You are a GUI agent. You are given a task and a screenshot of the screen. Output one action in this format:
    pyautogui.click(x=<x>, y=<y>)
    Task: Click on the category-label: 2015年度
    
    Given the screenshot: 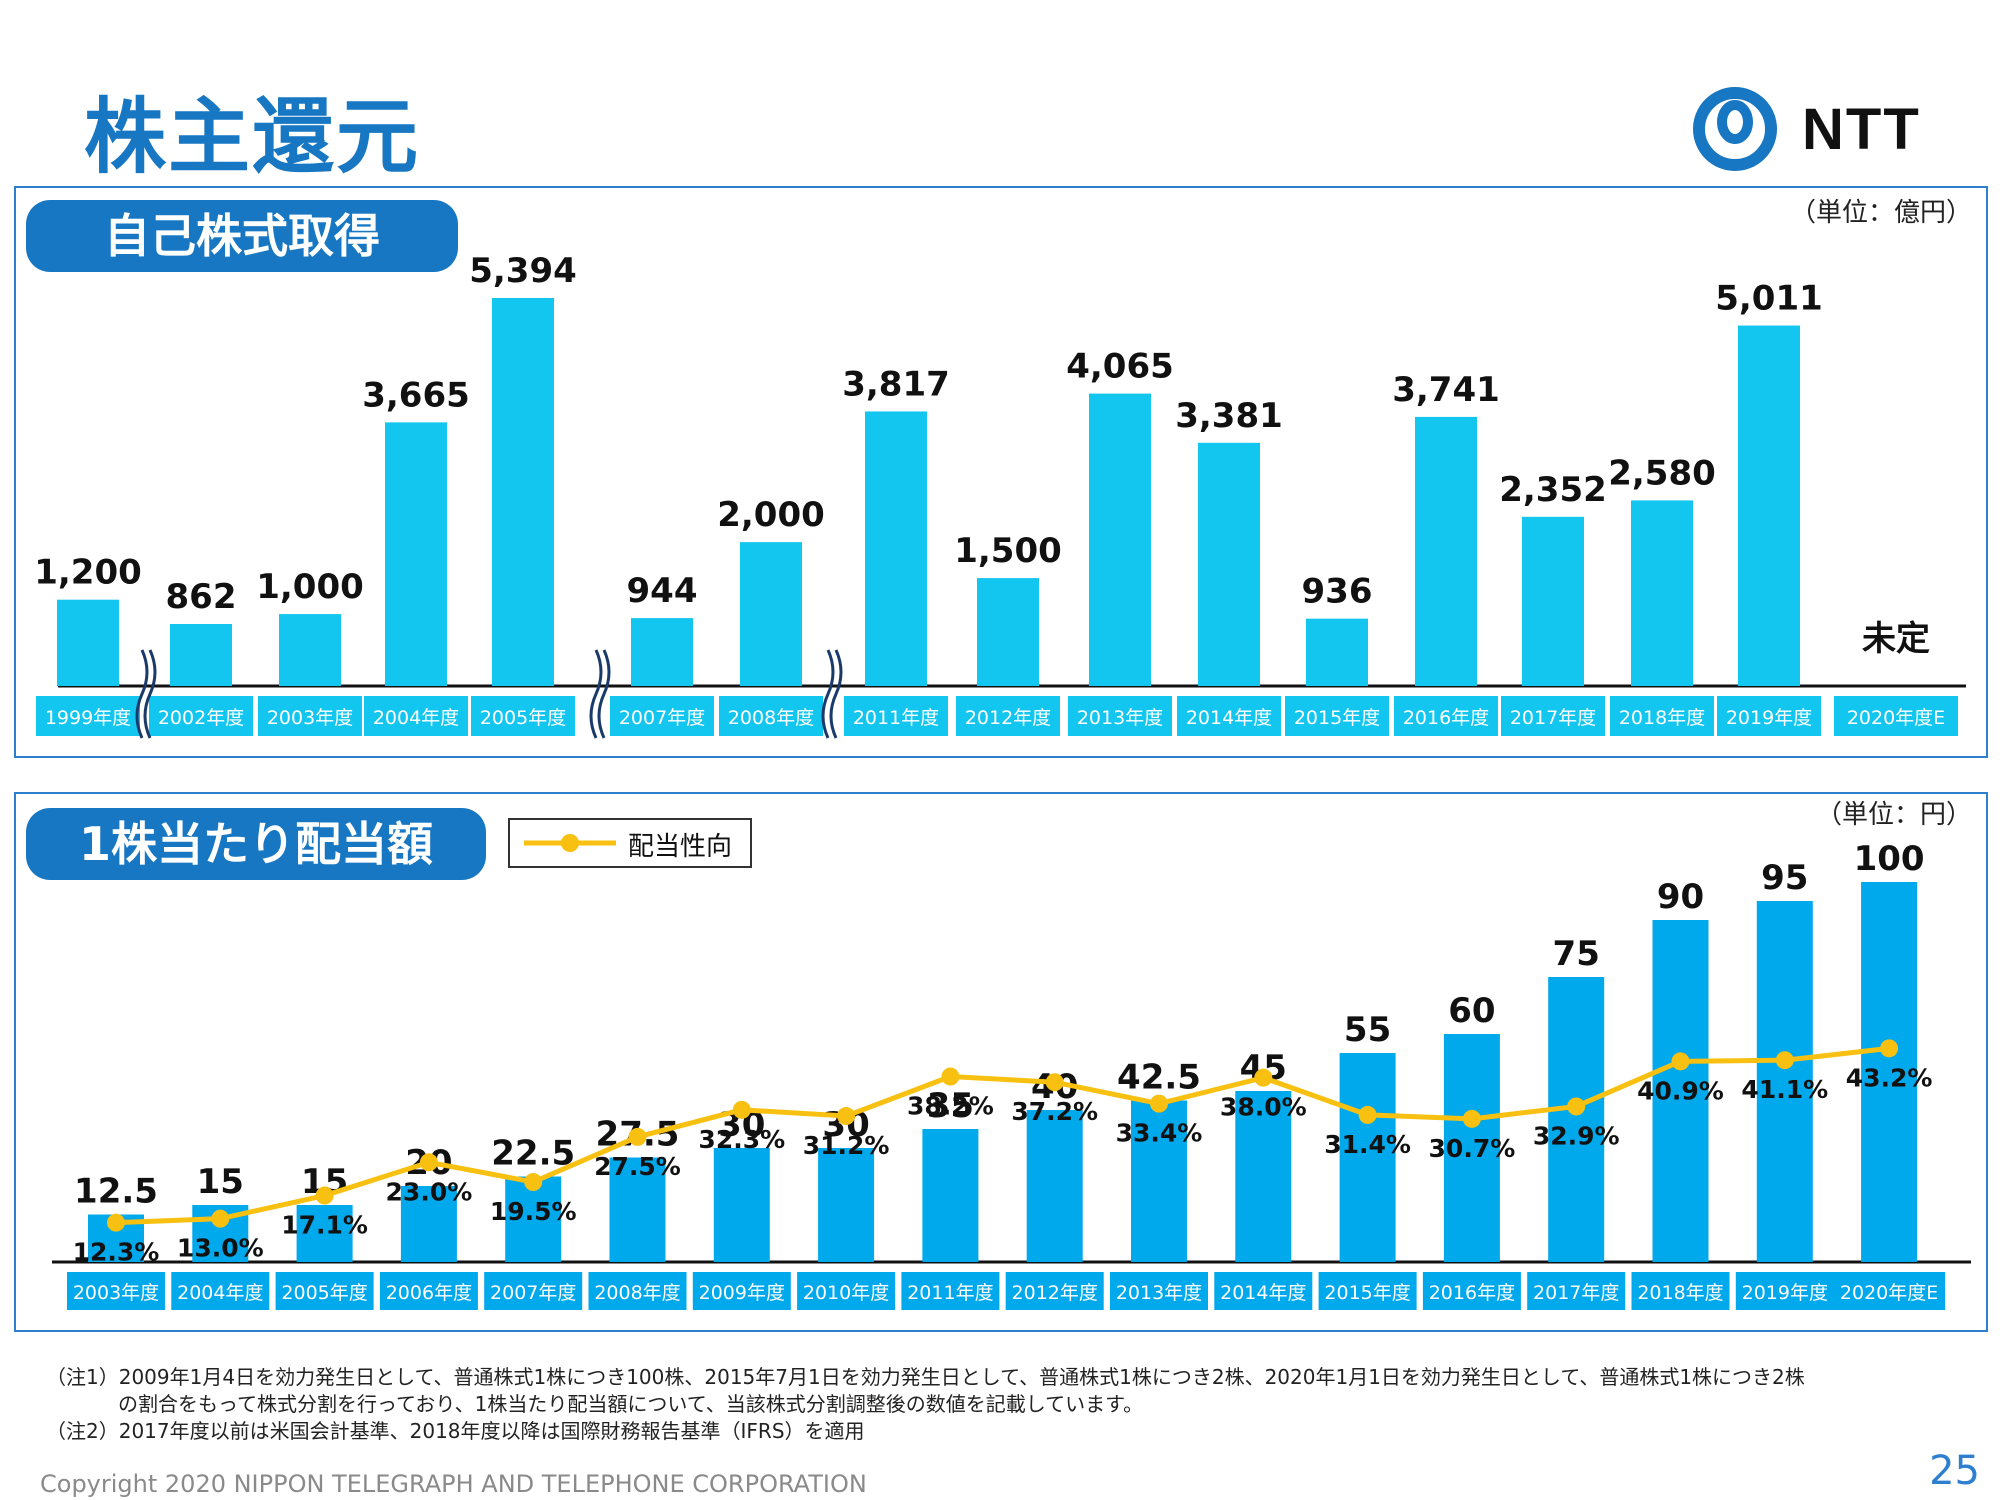 What is the action you would take?
    pyautogui.click(x=1367, y=1293)
    